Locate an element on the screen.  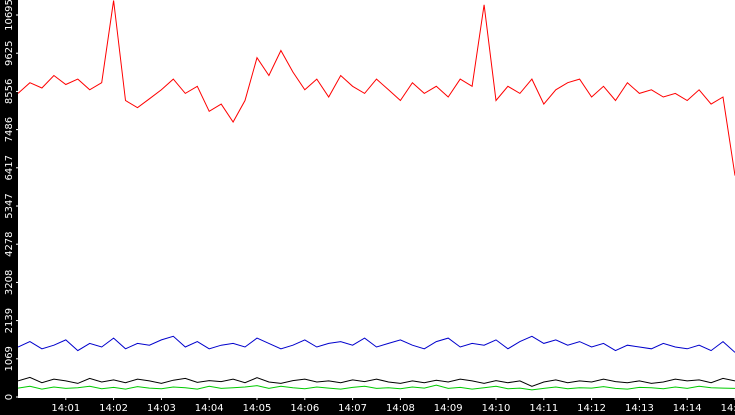
y-tick-label: 0 is located at coordinates (9, 397).